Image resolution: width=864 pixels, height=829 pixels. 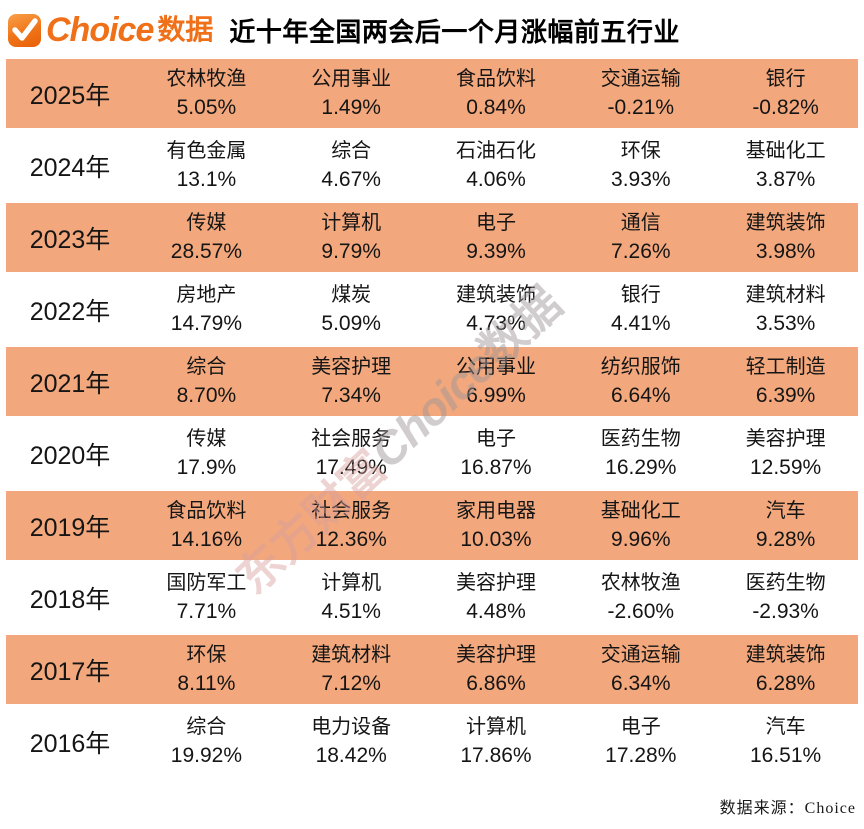 What do you see at coordinates (206, 468) in the screenshot?
I see `industry-value: 17.9%` at bounding box center [206, 468].